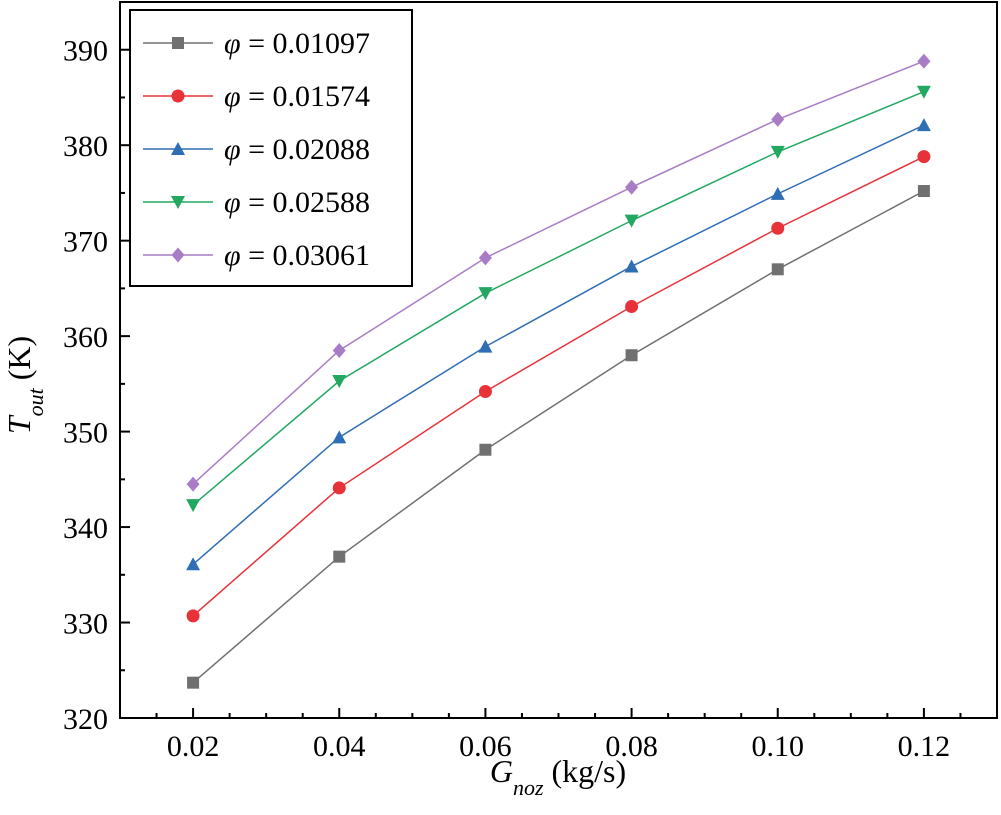 This screenshot has height=815, width=1001. Describe the element at coordinates (19, 362) in the screenshot. I see `y-axis-title-unit: (K)` at that location.